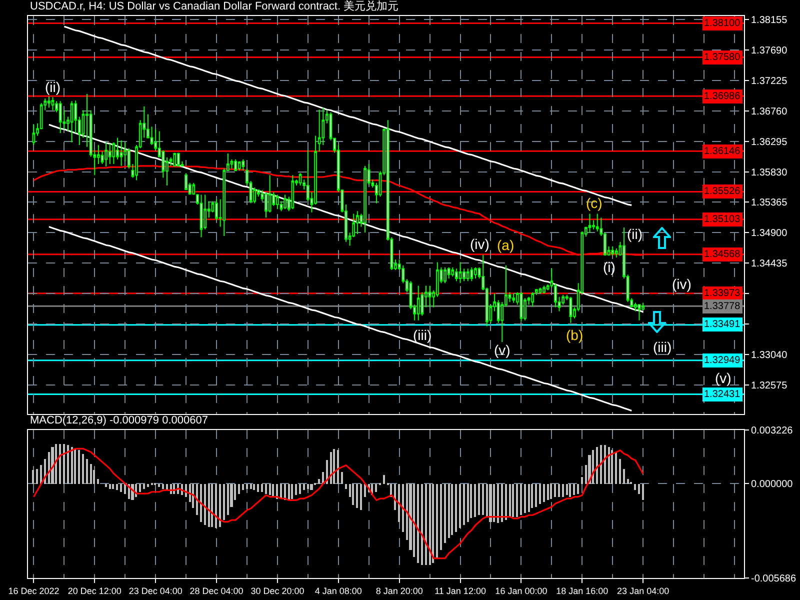 The height and width of the screenshot is (600, 800). What do you see at coordinates (722, 306) in the screenshot?
I see `ref-line-label: 1.33778` at bounding box center [722, 306].